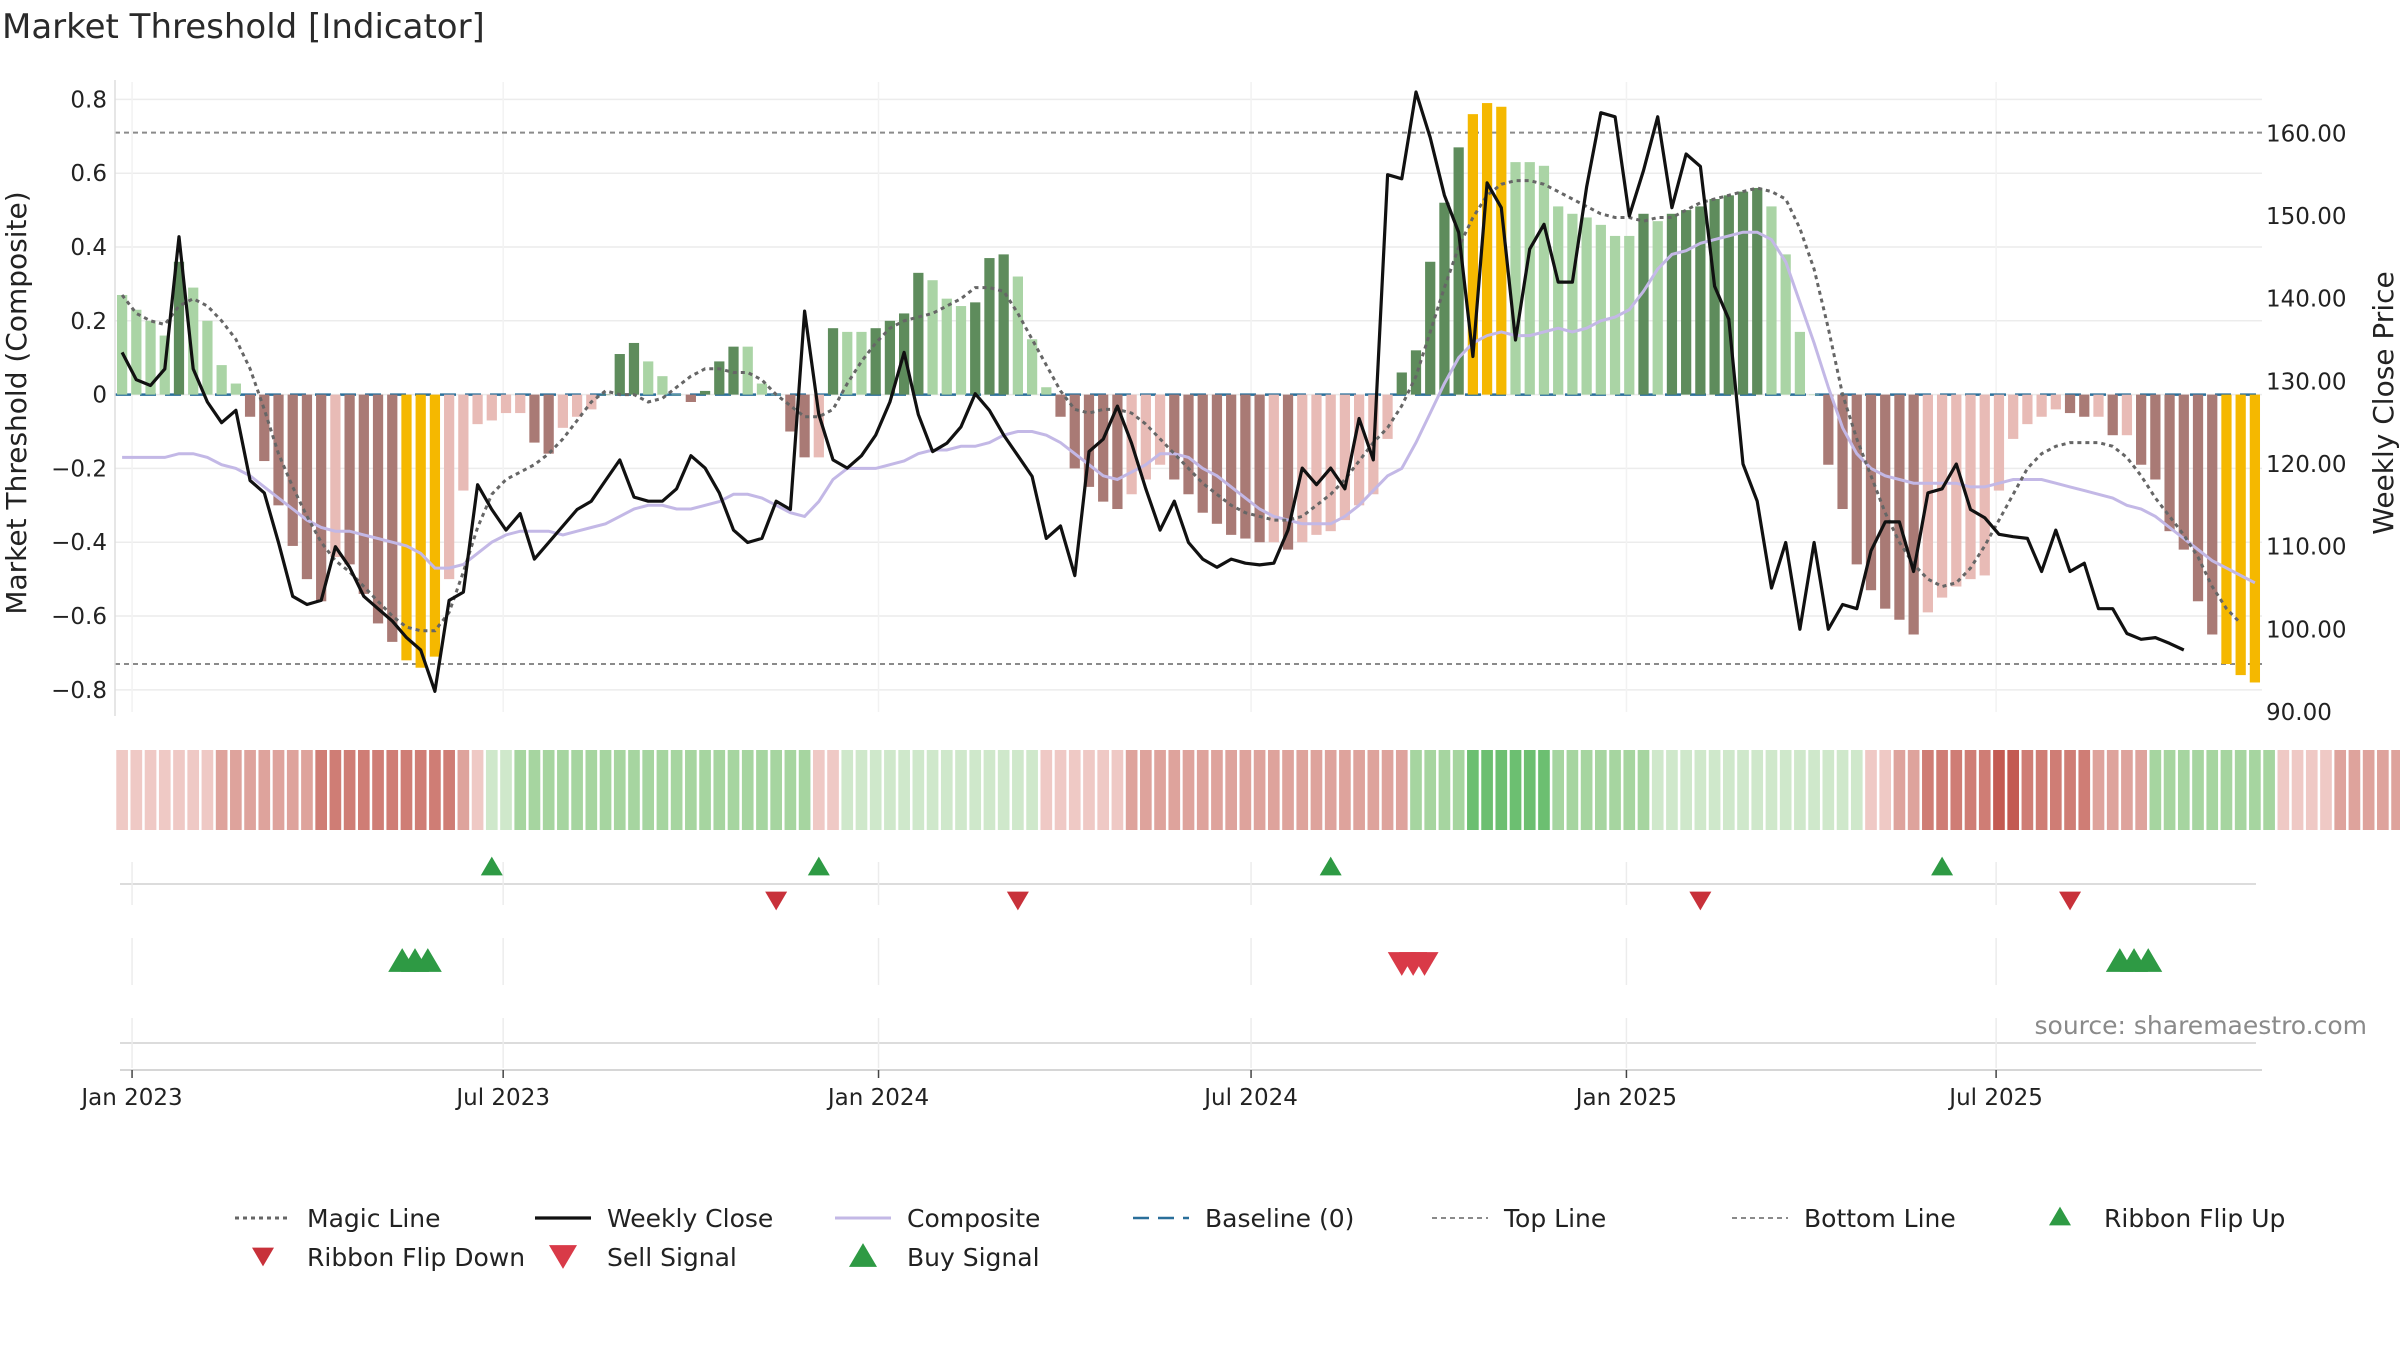 The width and height of the screenshot is (2400, 1350). Describe the element at coordinates (2306, 134) in the screenshot. I see `y-right-tick-label: 160.00` at that location.